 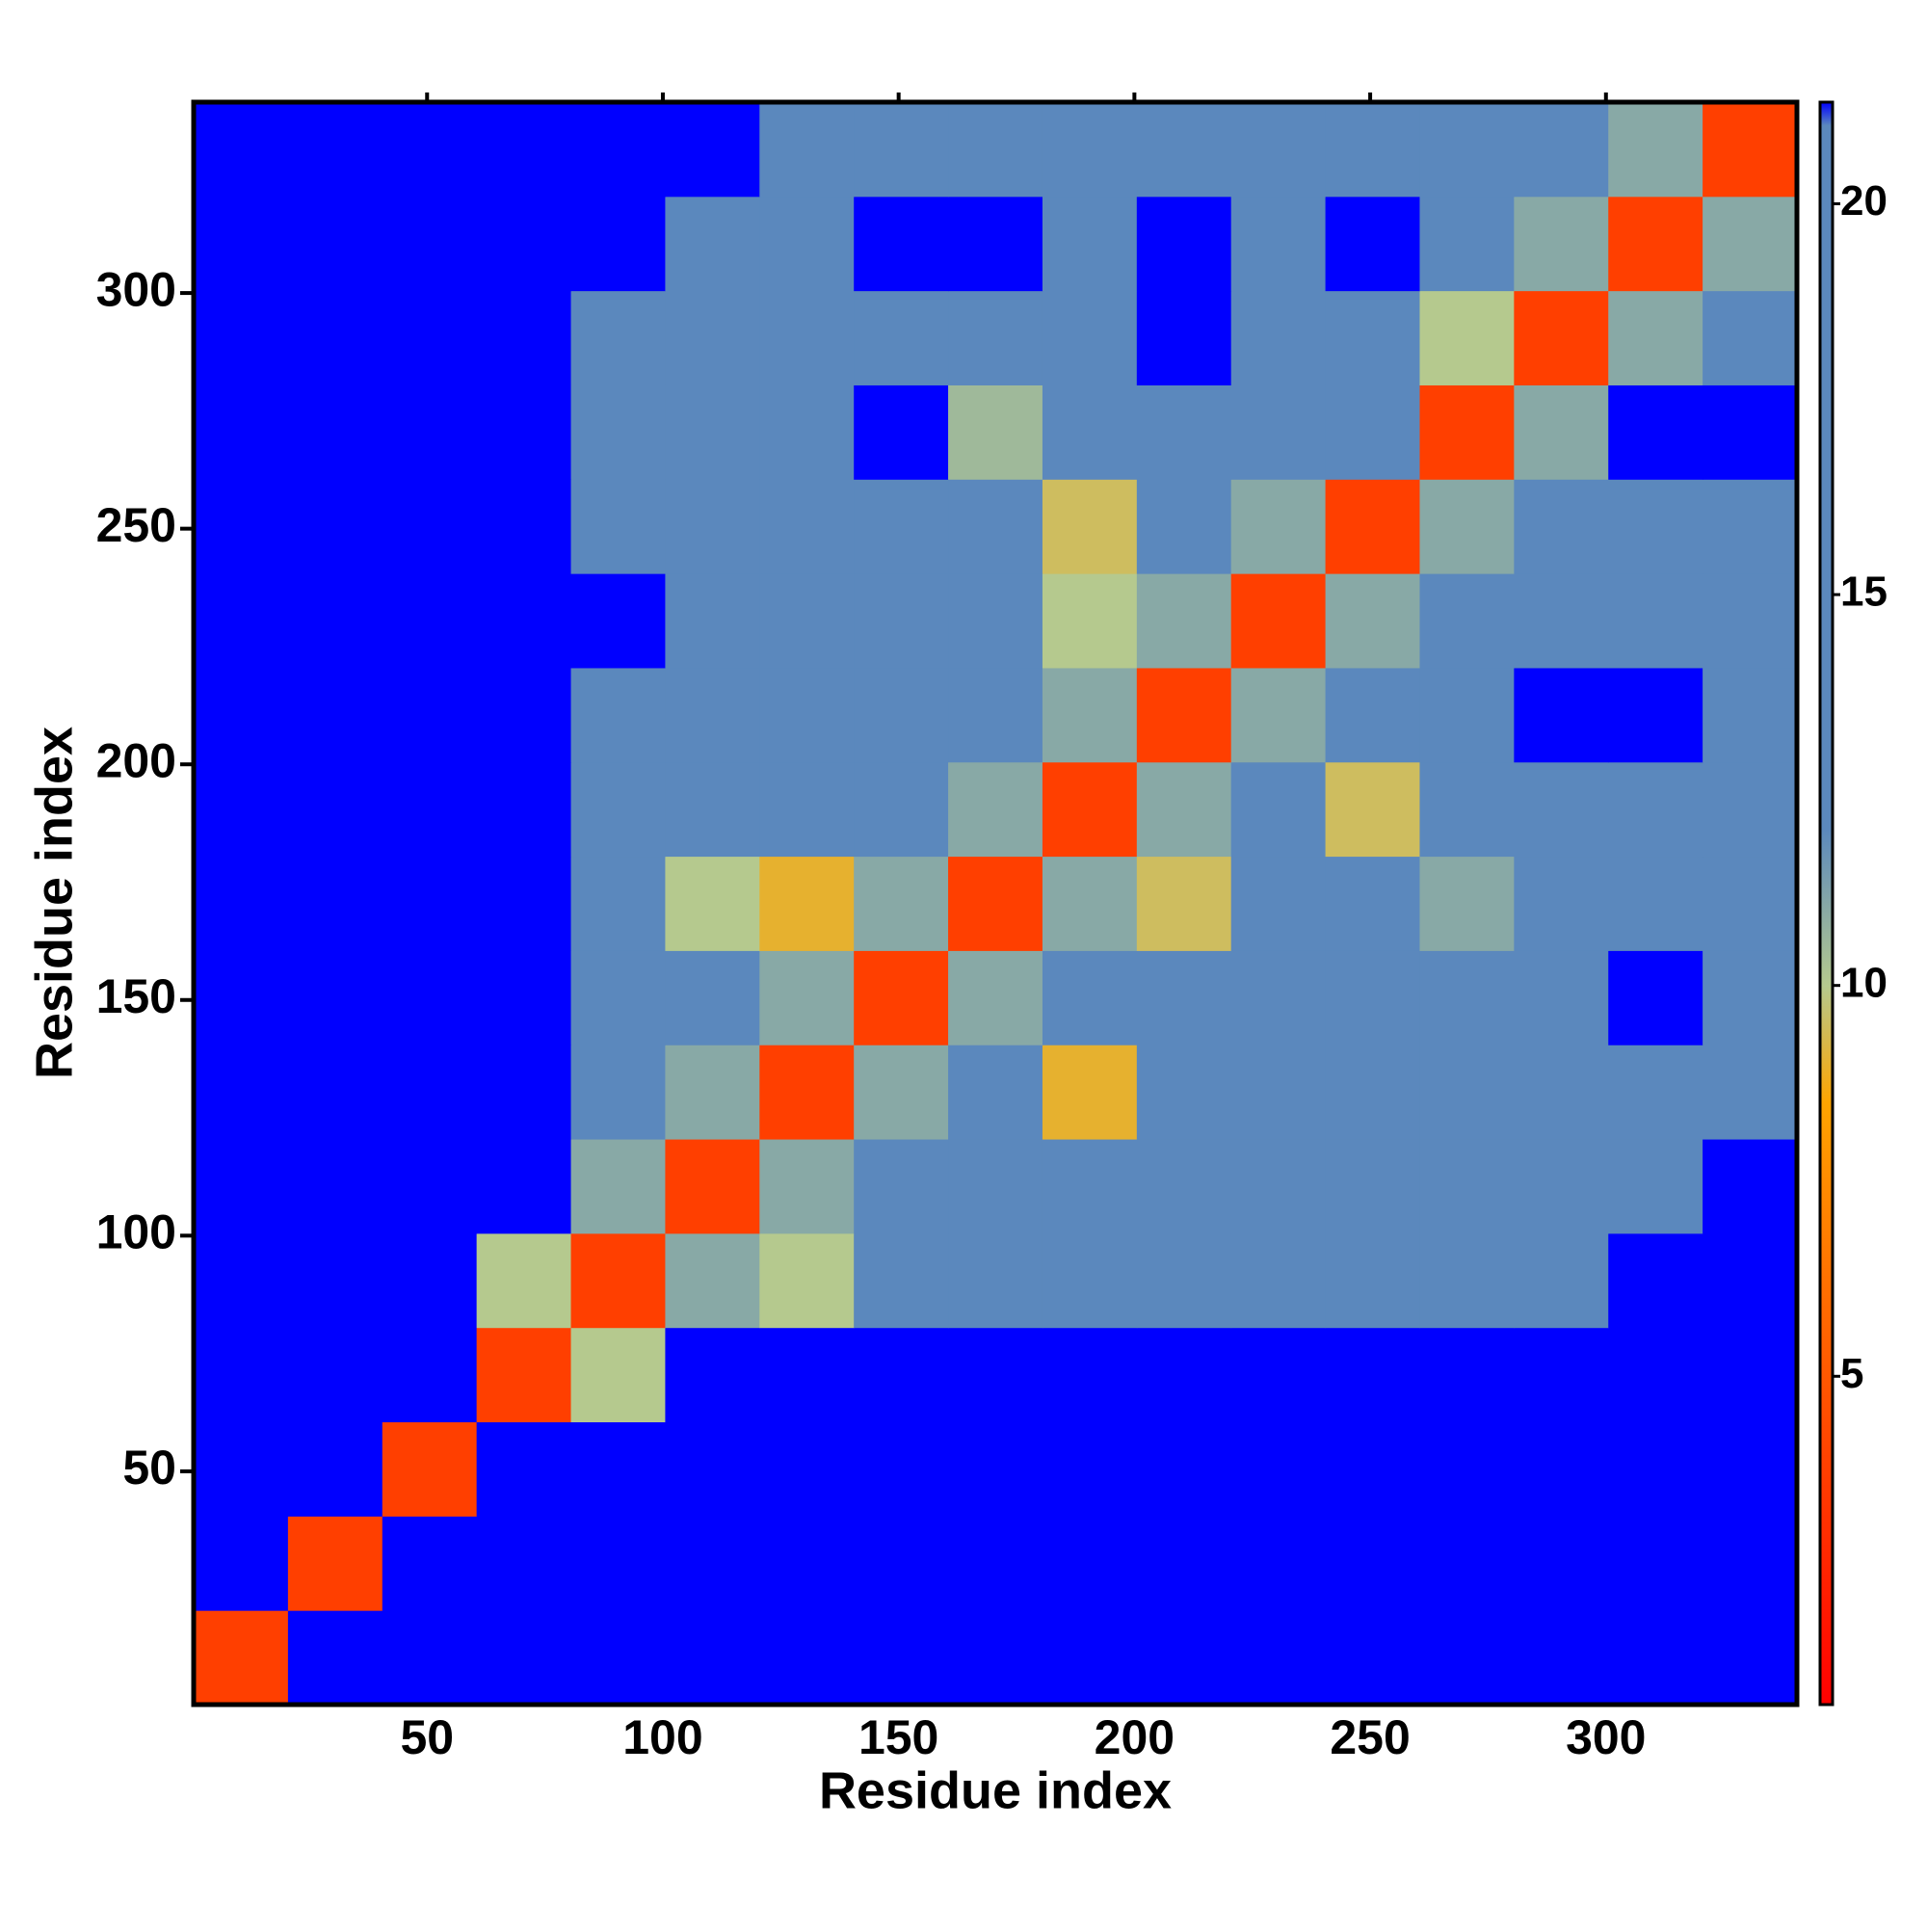 I want to click on y-tick-label: 300, so click(x=136, y=289).